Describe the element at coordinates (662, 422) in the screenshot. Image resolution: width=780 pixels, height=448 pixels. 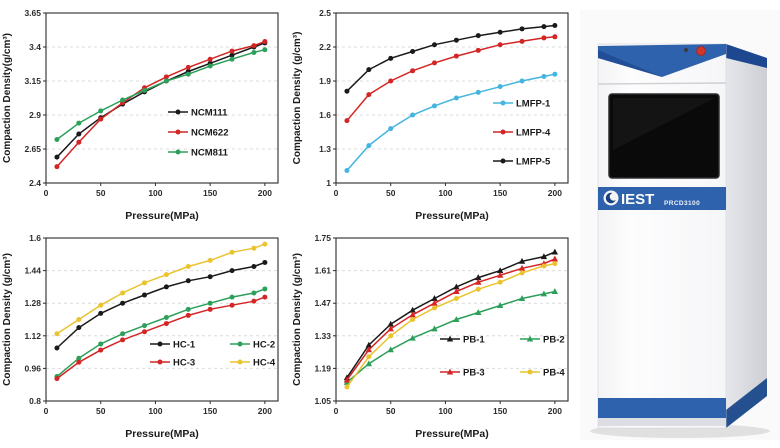
I see `base-foot` at that location.